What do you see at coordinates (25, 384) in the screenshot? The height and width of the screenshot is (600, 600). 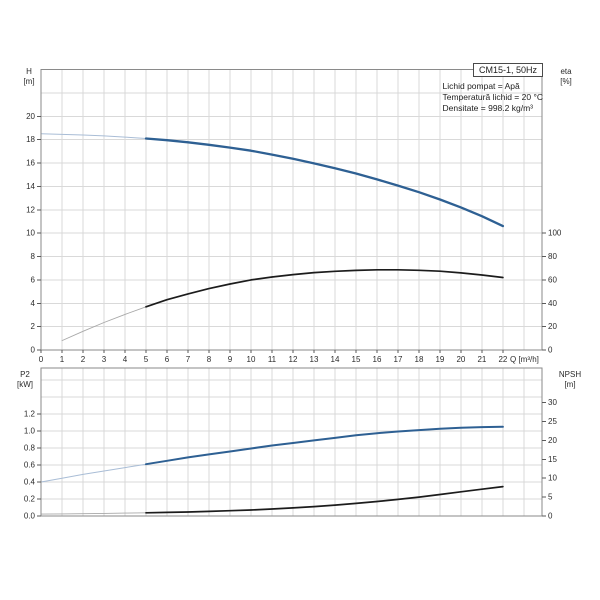 I see `power-axis-label-unit: [kW]` at bounding box center [25, 384].